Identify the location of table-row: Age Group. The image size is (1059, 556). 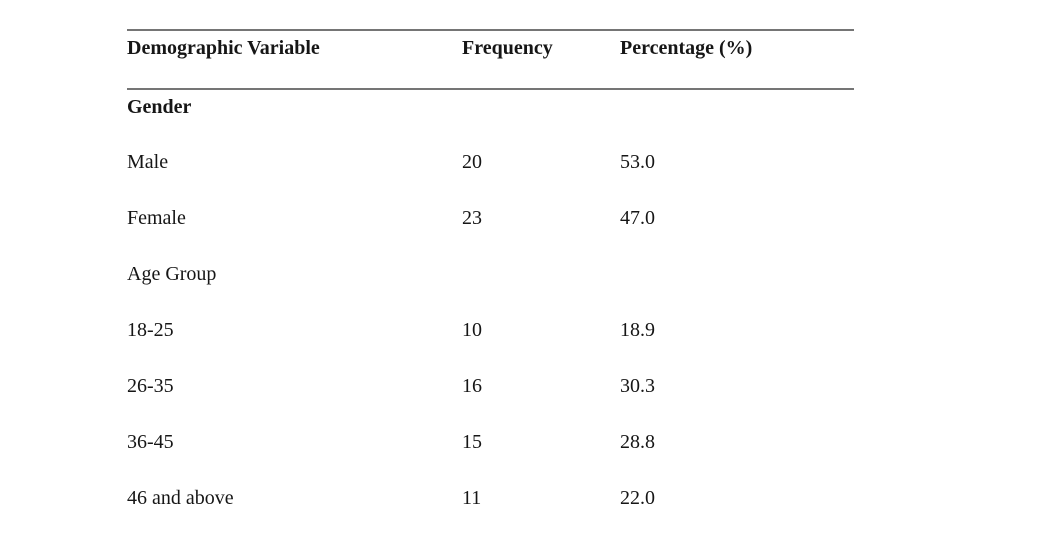
(490, 285).